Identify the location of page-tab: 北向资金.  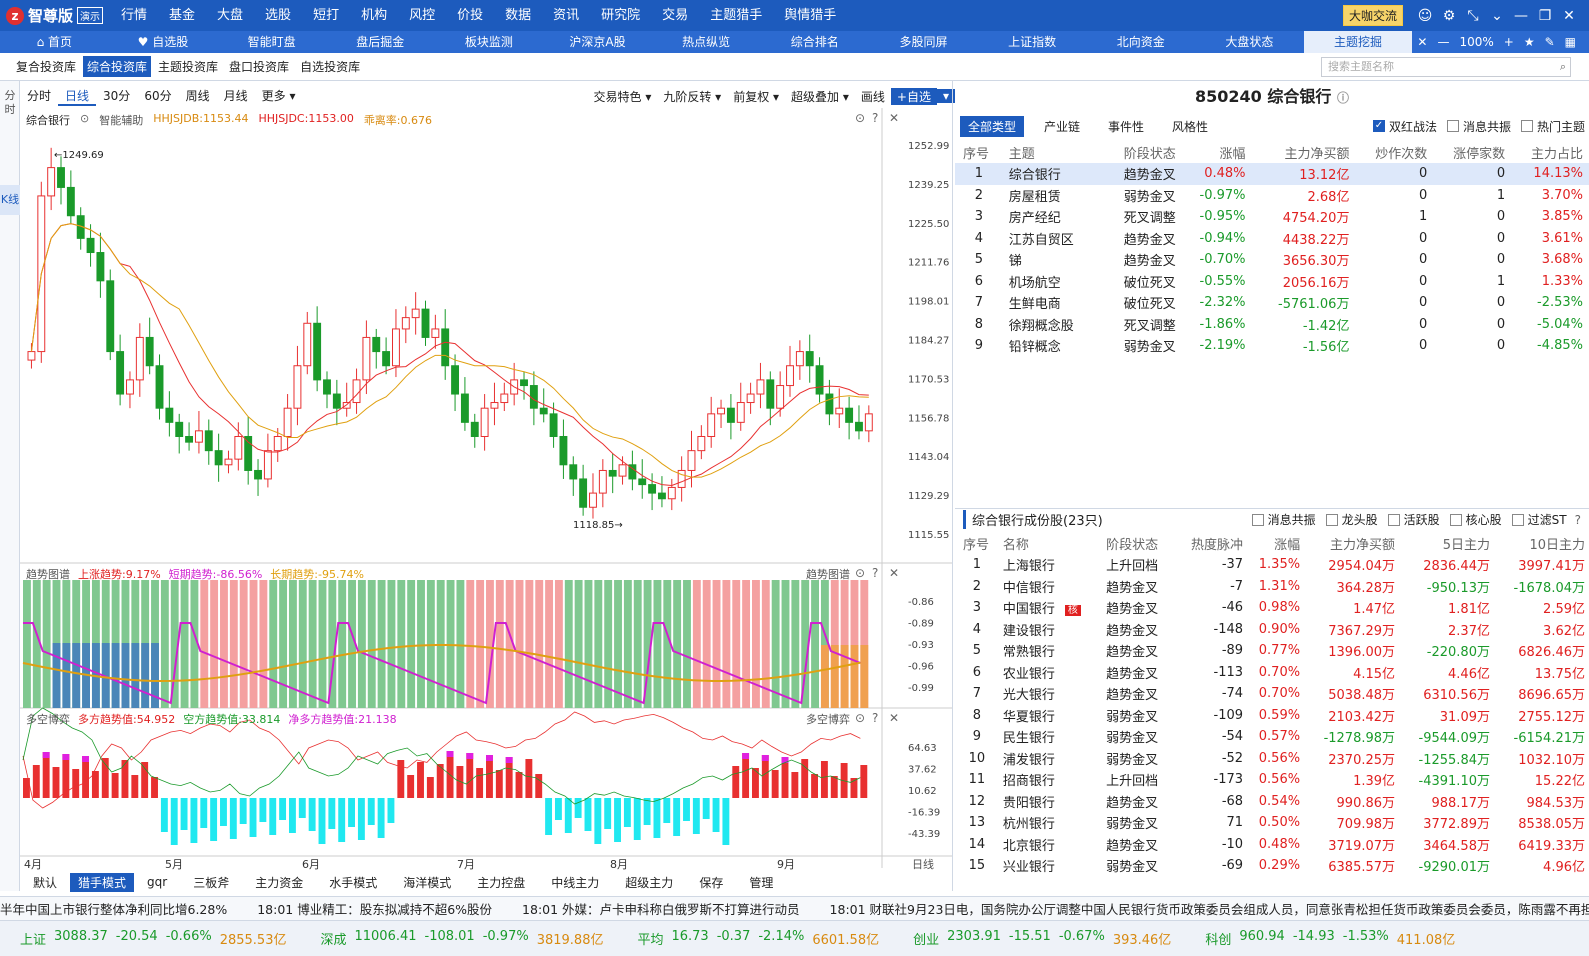
(1140, 42).